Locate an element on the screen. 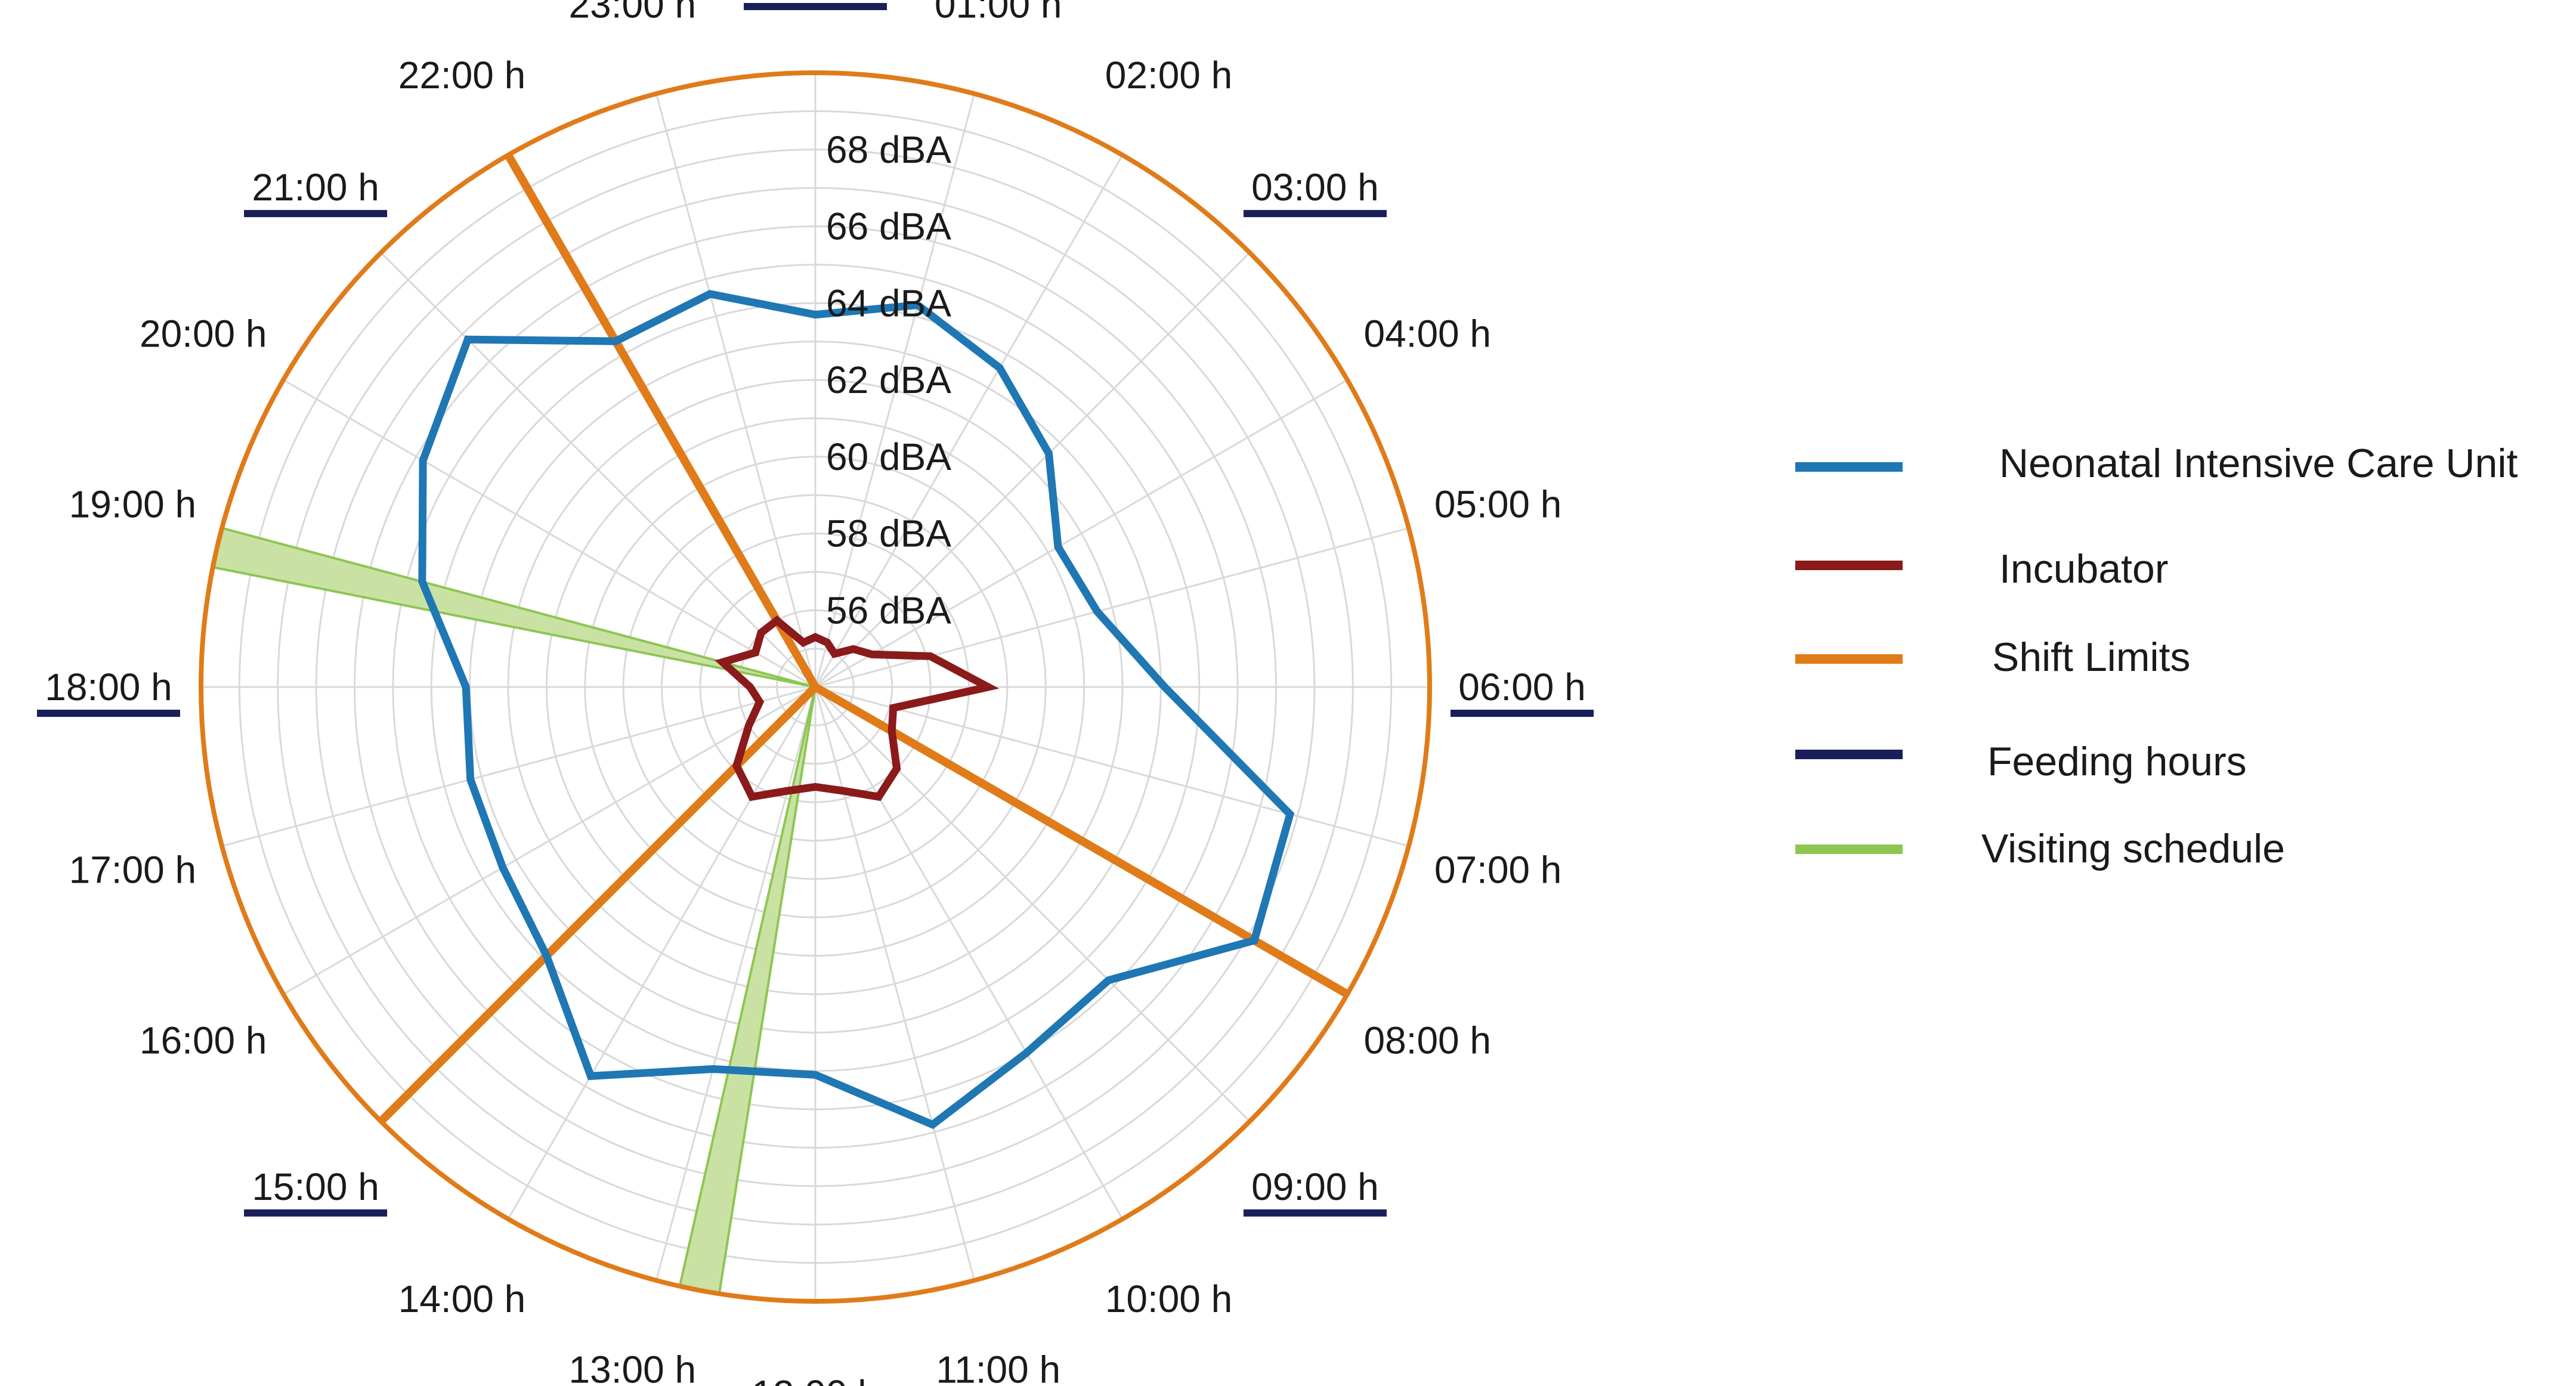 The height and width of the screenshot is (1386, 2576). hour-label: 23:00 h is located at coordinates (633, 13).